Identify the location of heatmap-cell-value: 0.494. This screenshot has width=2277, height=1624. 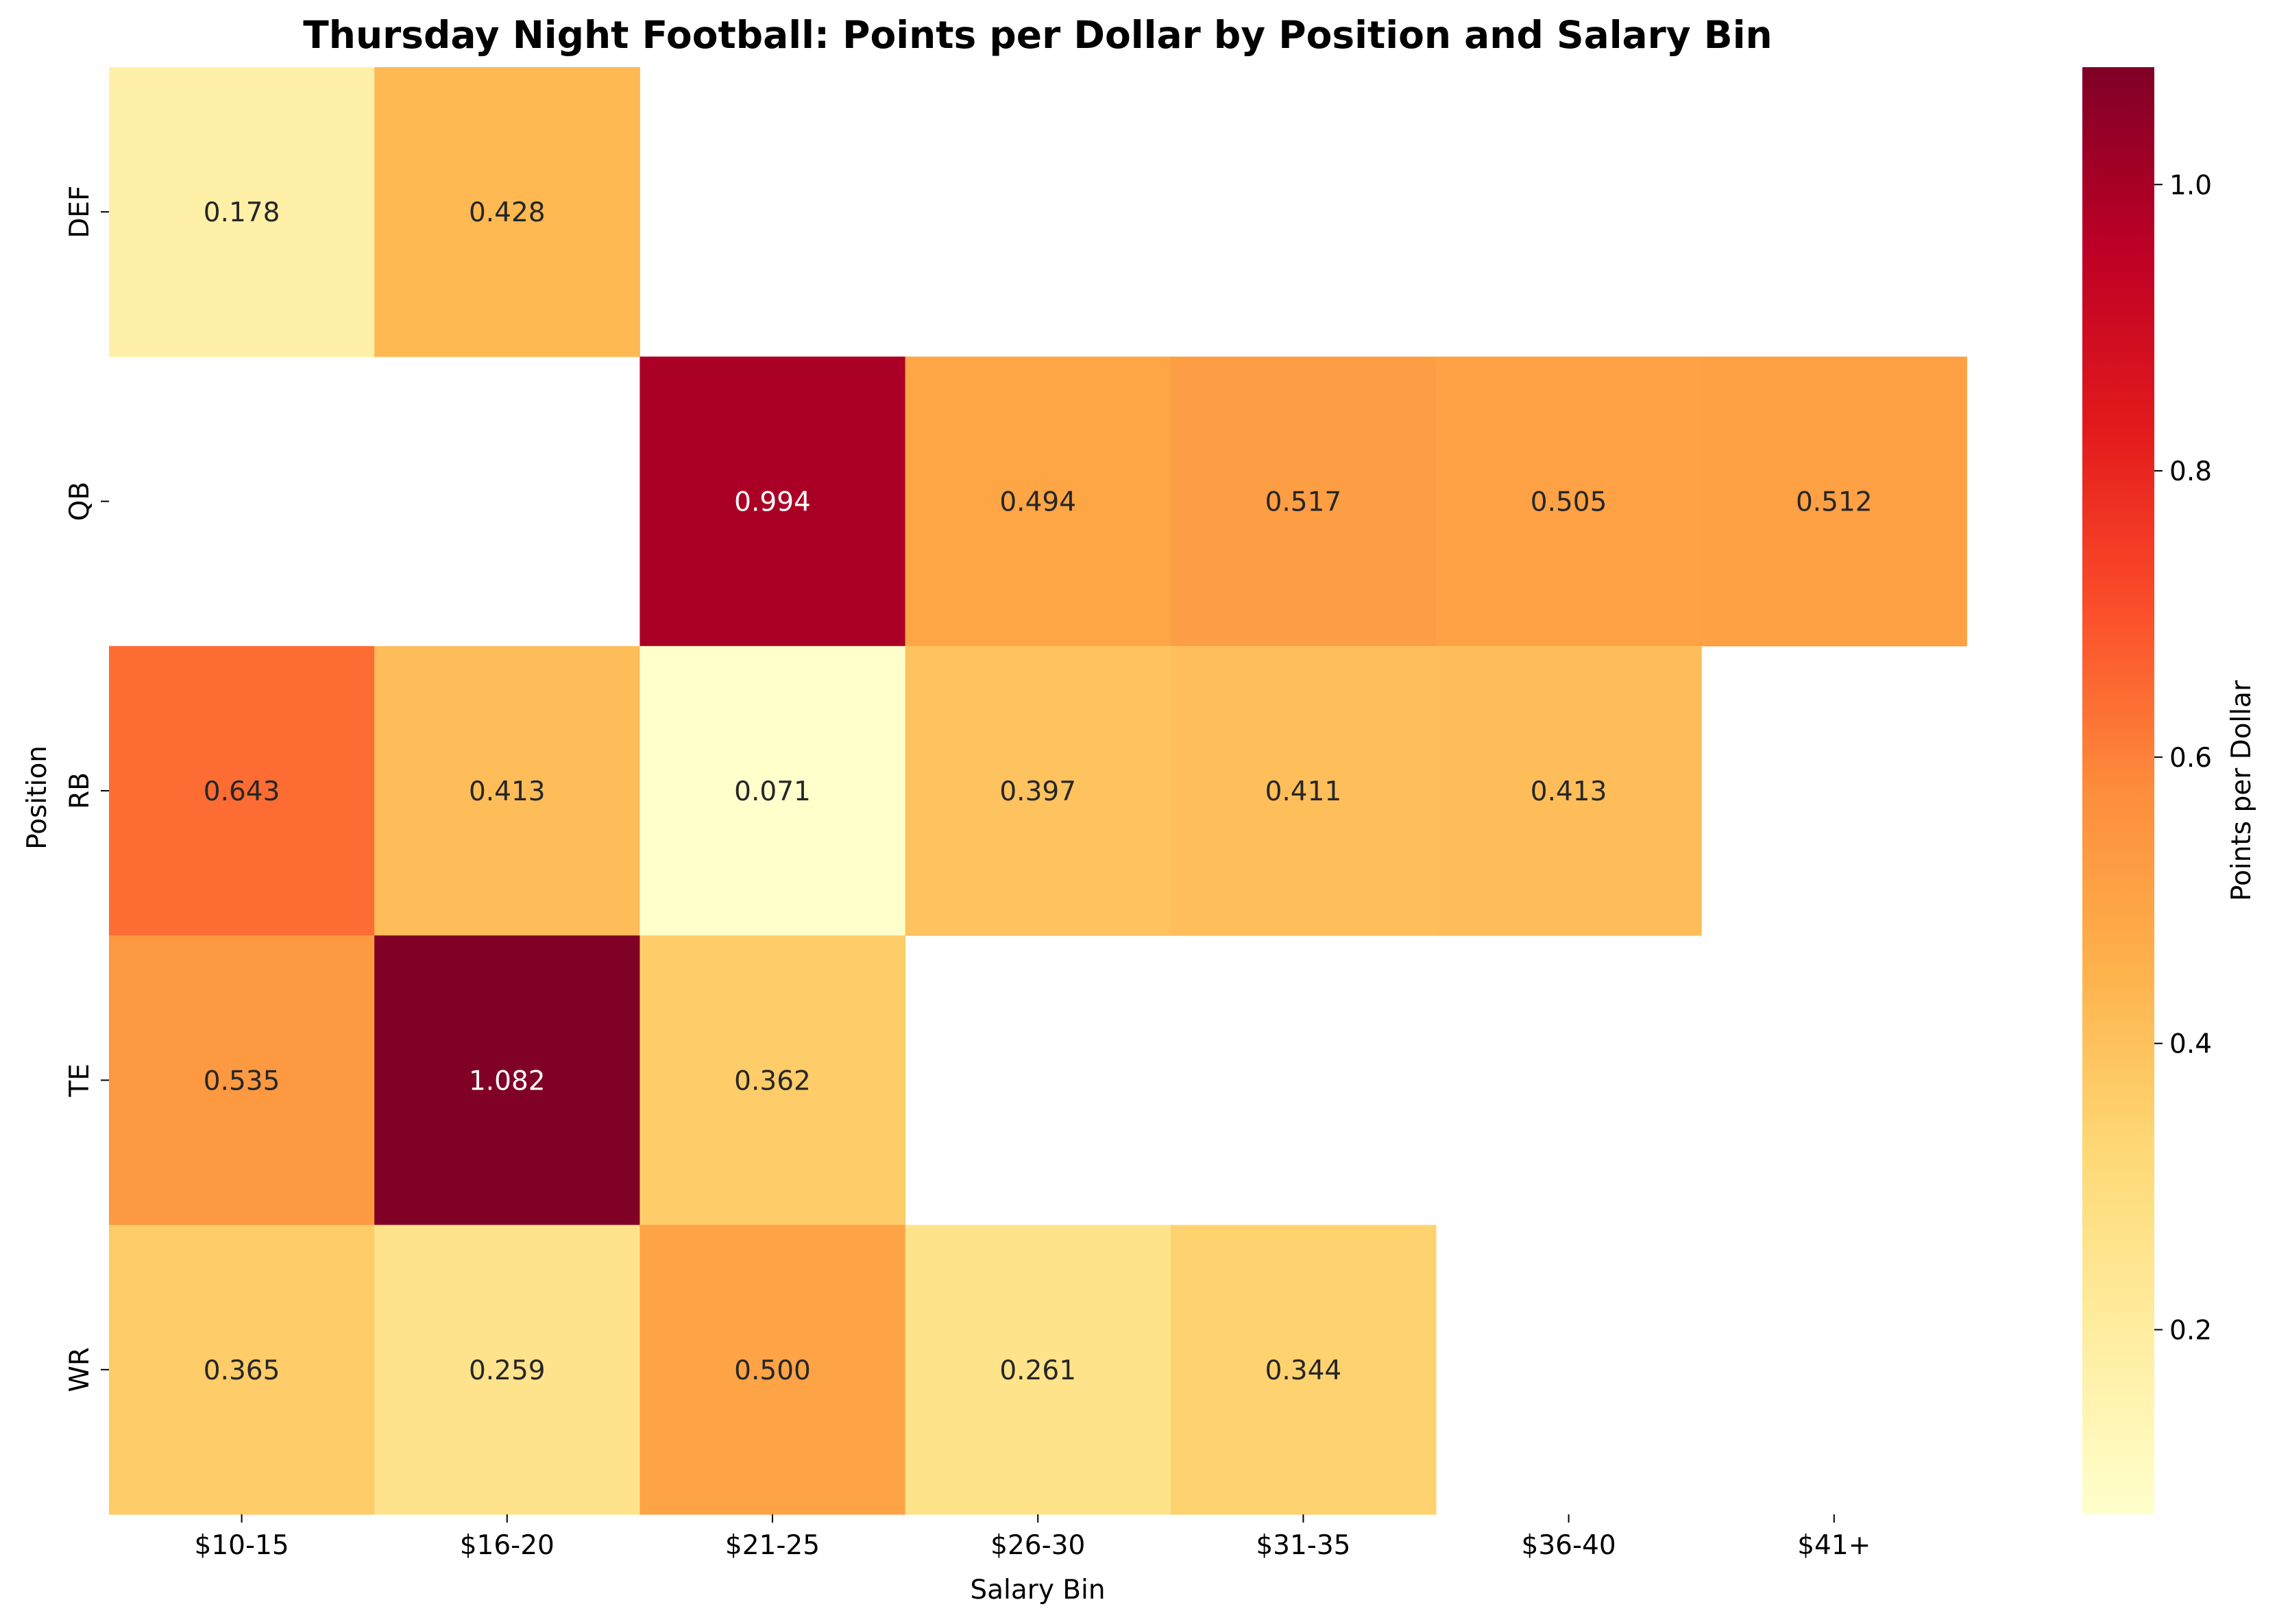
(1037, 503).